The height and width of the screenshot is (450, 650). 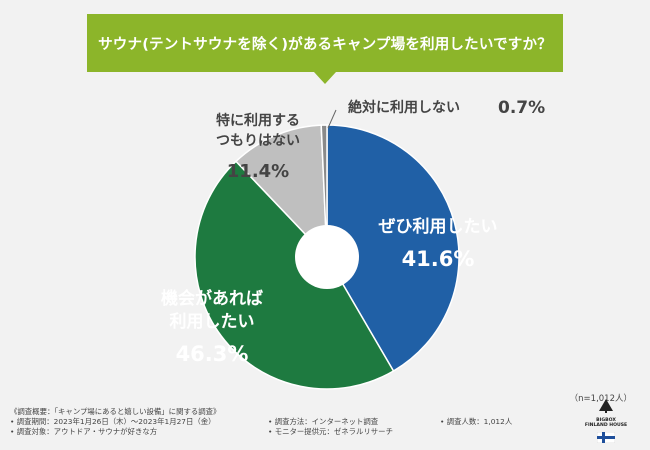 I want to click on donut-hole, so click(x=327, y=257).